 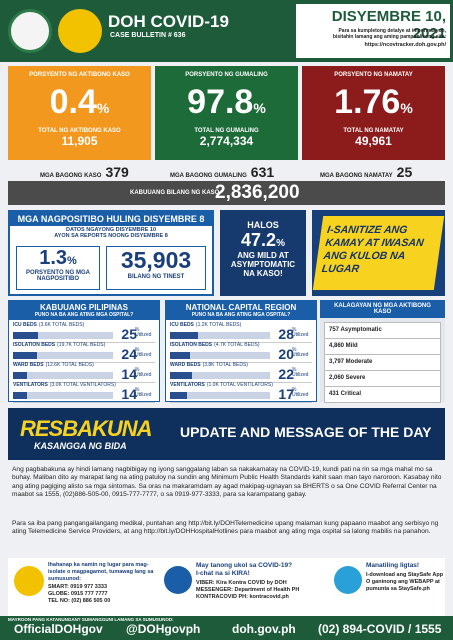 What do you see at coordinates (156, 260) in the screenshot?
I see `tested-value: 35,903` at bounding box center [156, 260].